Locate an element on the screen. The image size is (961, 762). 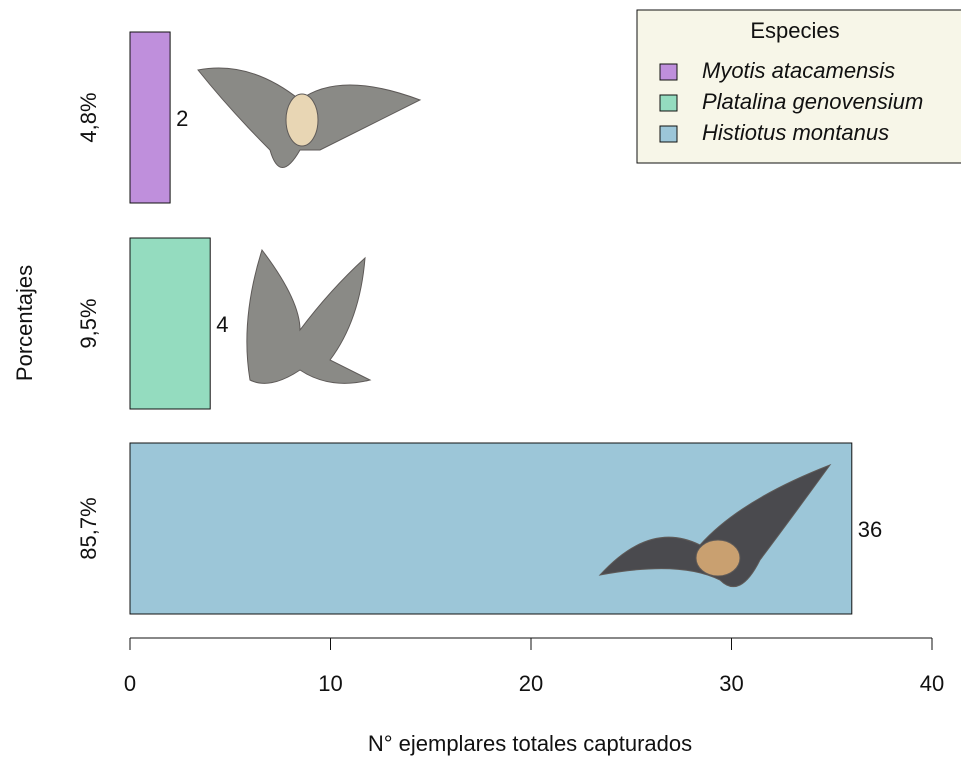
x-axis-label: N° ejemplares totales capturados is located at coordinates (530, 743).